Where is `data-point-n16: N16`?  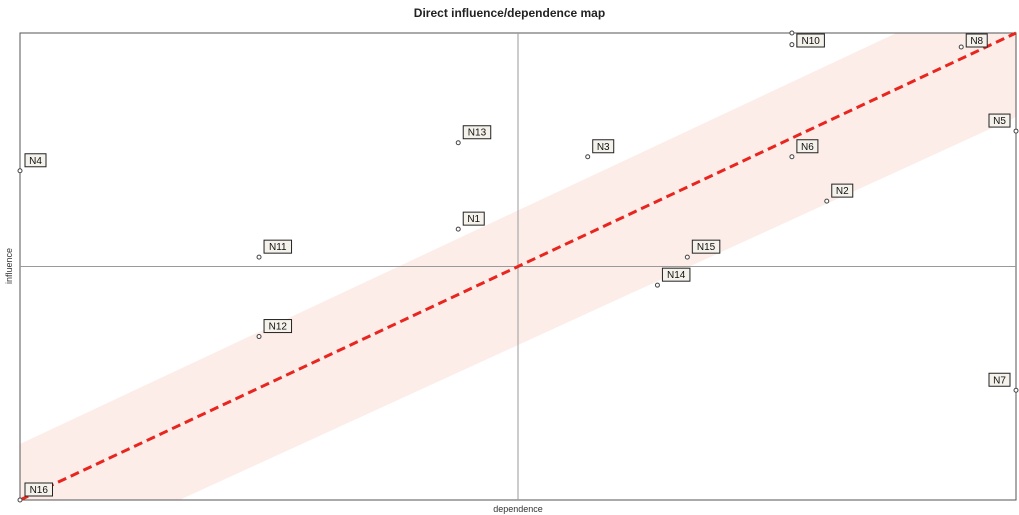
data-point-n16: N16 is located at coordinates (35, 492).